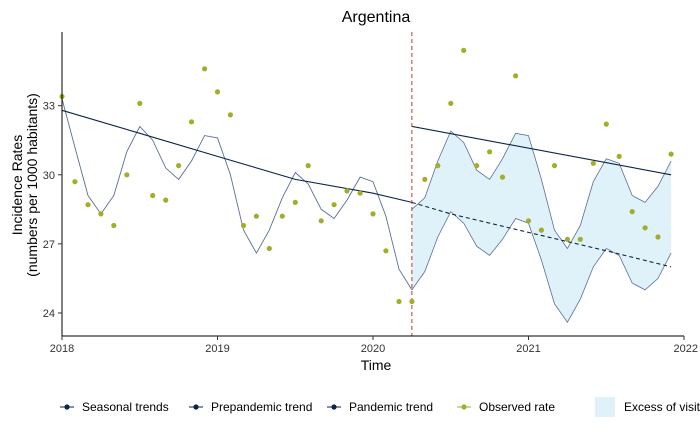 This screenshot has width=700, height=432. What do you see at coordinates (517, 407) in the screenshot?
I see `legend-label: Observed rate` at bounding box center [517, 407].